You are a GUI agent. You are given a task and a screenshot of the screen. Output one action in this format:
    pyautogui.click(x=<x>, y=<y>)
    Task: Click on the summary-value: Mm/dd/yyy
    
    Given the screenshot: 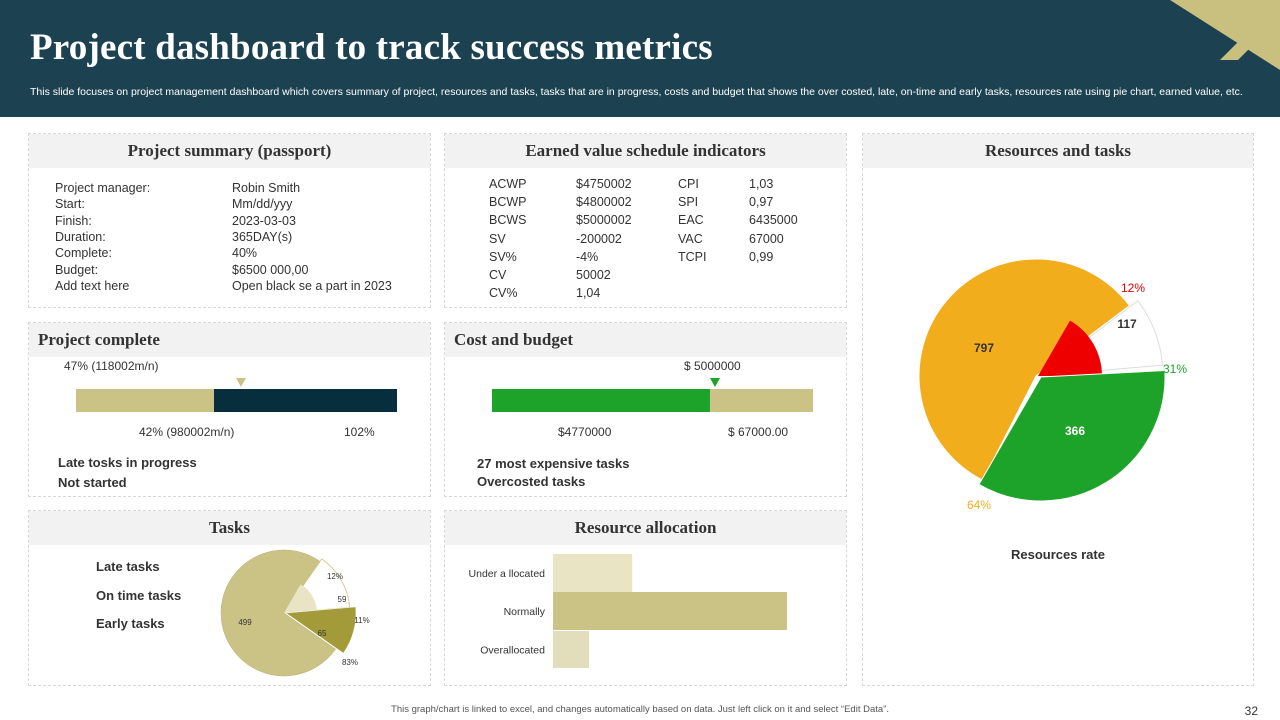 What is the action you would take?
    pyautogui.click(x=262, y=204)
    